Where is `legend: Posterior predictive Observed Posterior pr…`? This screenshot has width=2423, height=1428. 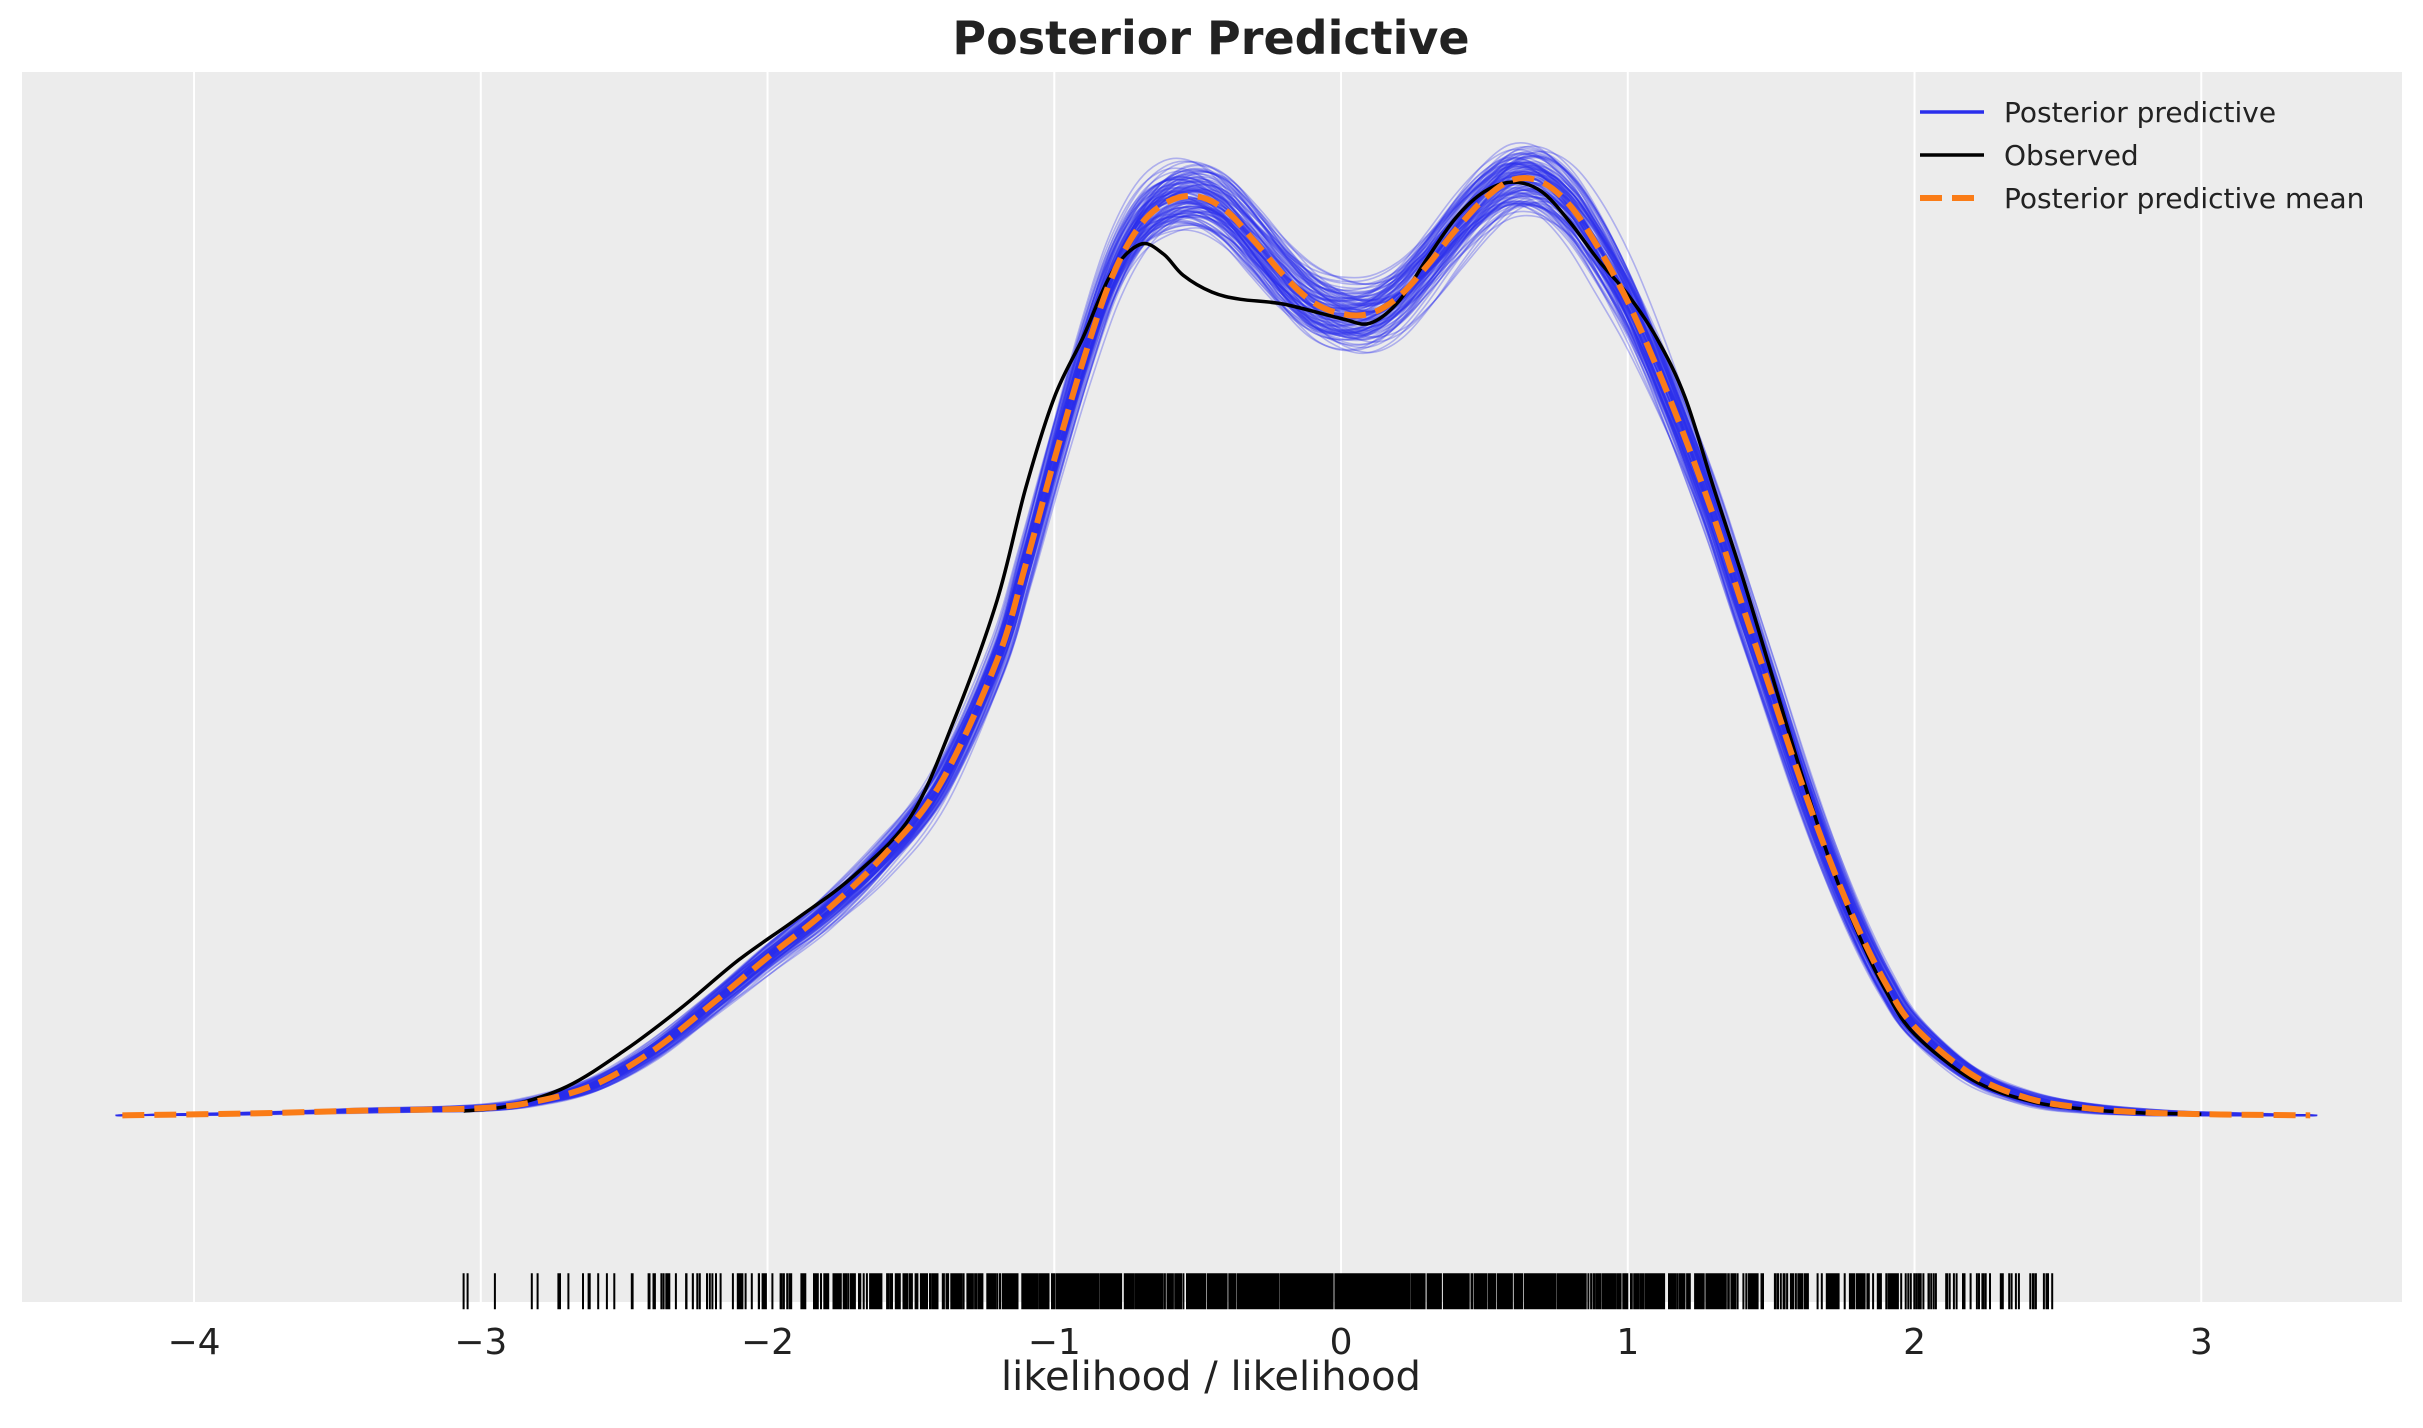
legend: Posterior predictive Observed Posterior pr… is located at coordinates (2142, 155).